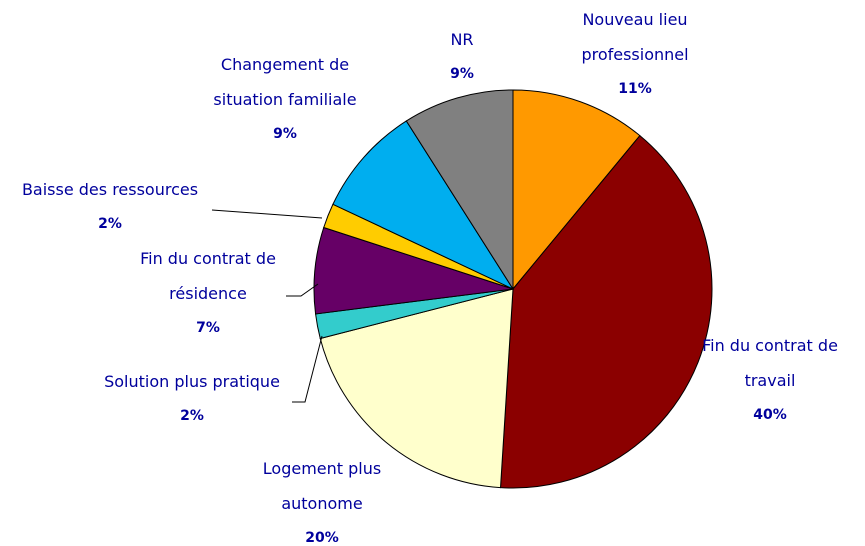 The width and height of the screenshot is (865, 546). I want to click on category-label: NR, so click(462, 39).